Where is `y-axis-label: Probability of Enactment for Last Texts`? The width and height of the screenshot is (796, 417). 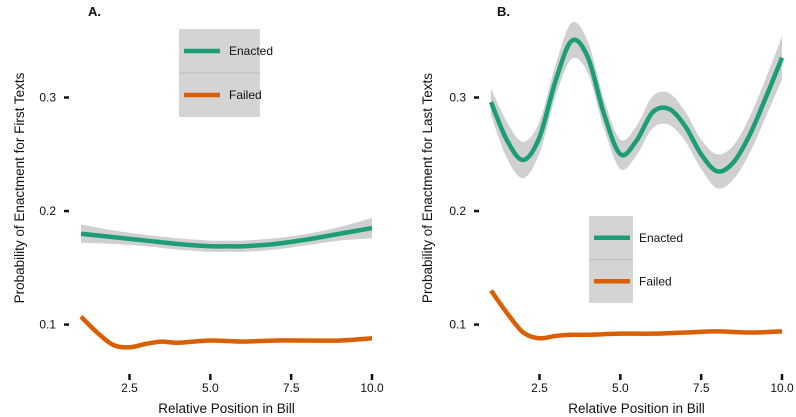 y-axis-label: Probability of Enactment for Last Texts is located at coordinates (427, 188).